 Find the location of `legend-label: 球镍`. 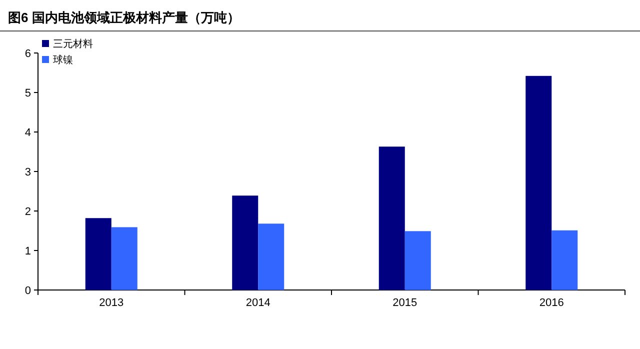

legend-label: 球镍 is located at coordinates (63, 60).